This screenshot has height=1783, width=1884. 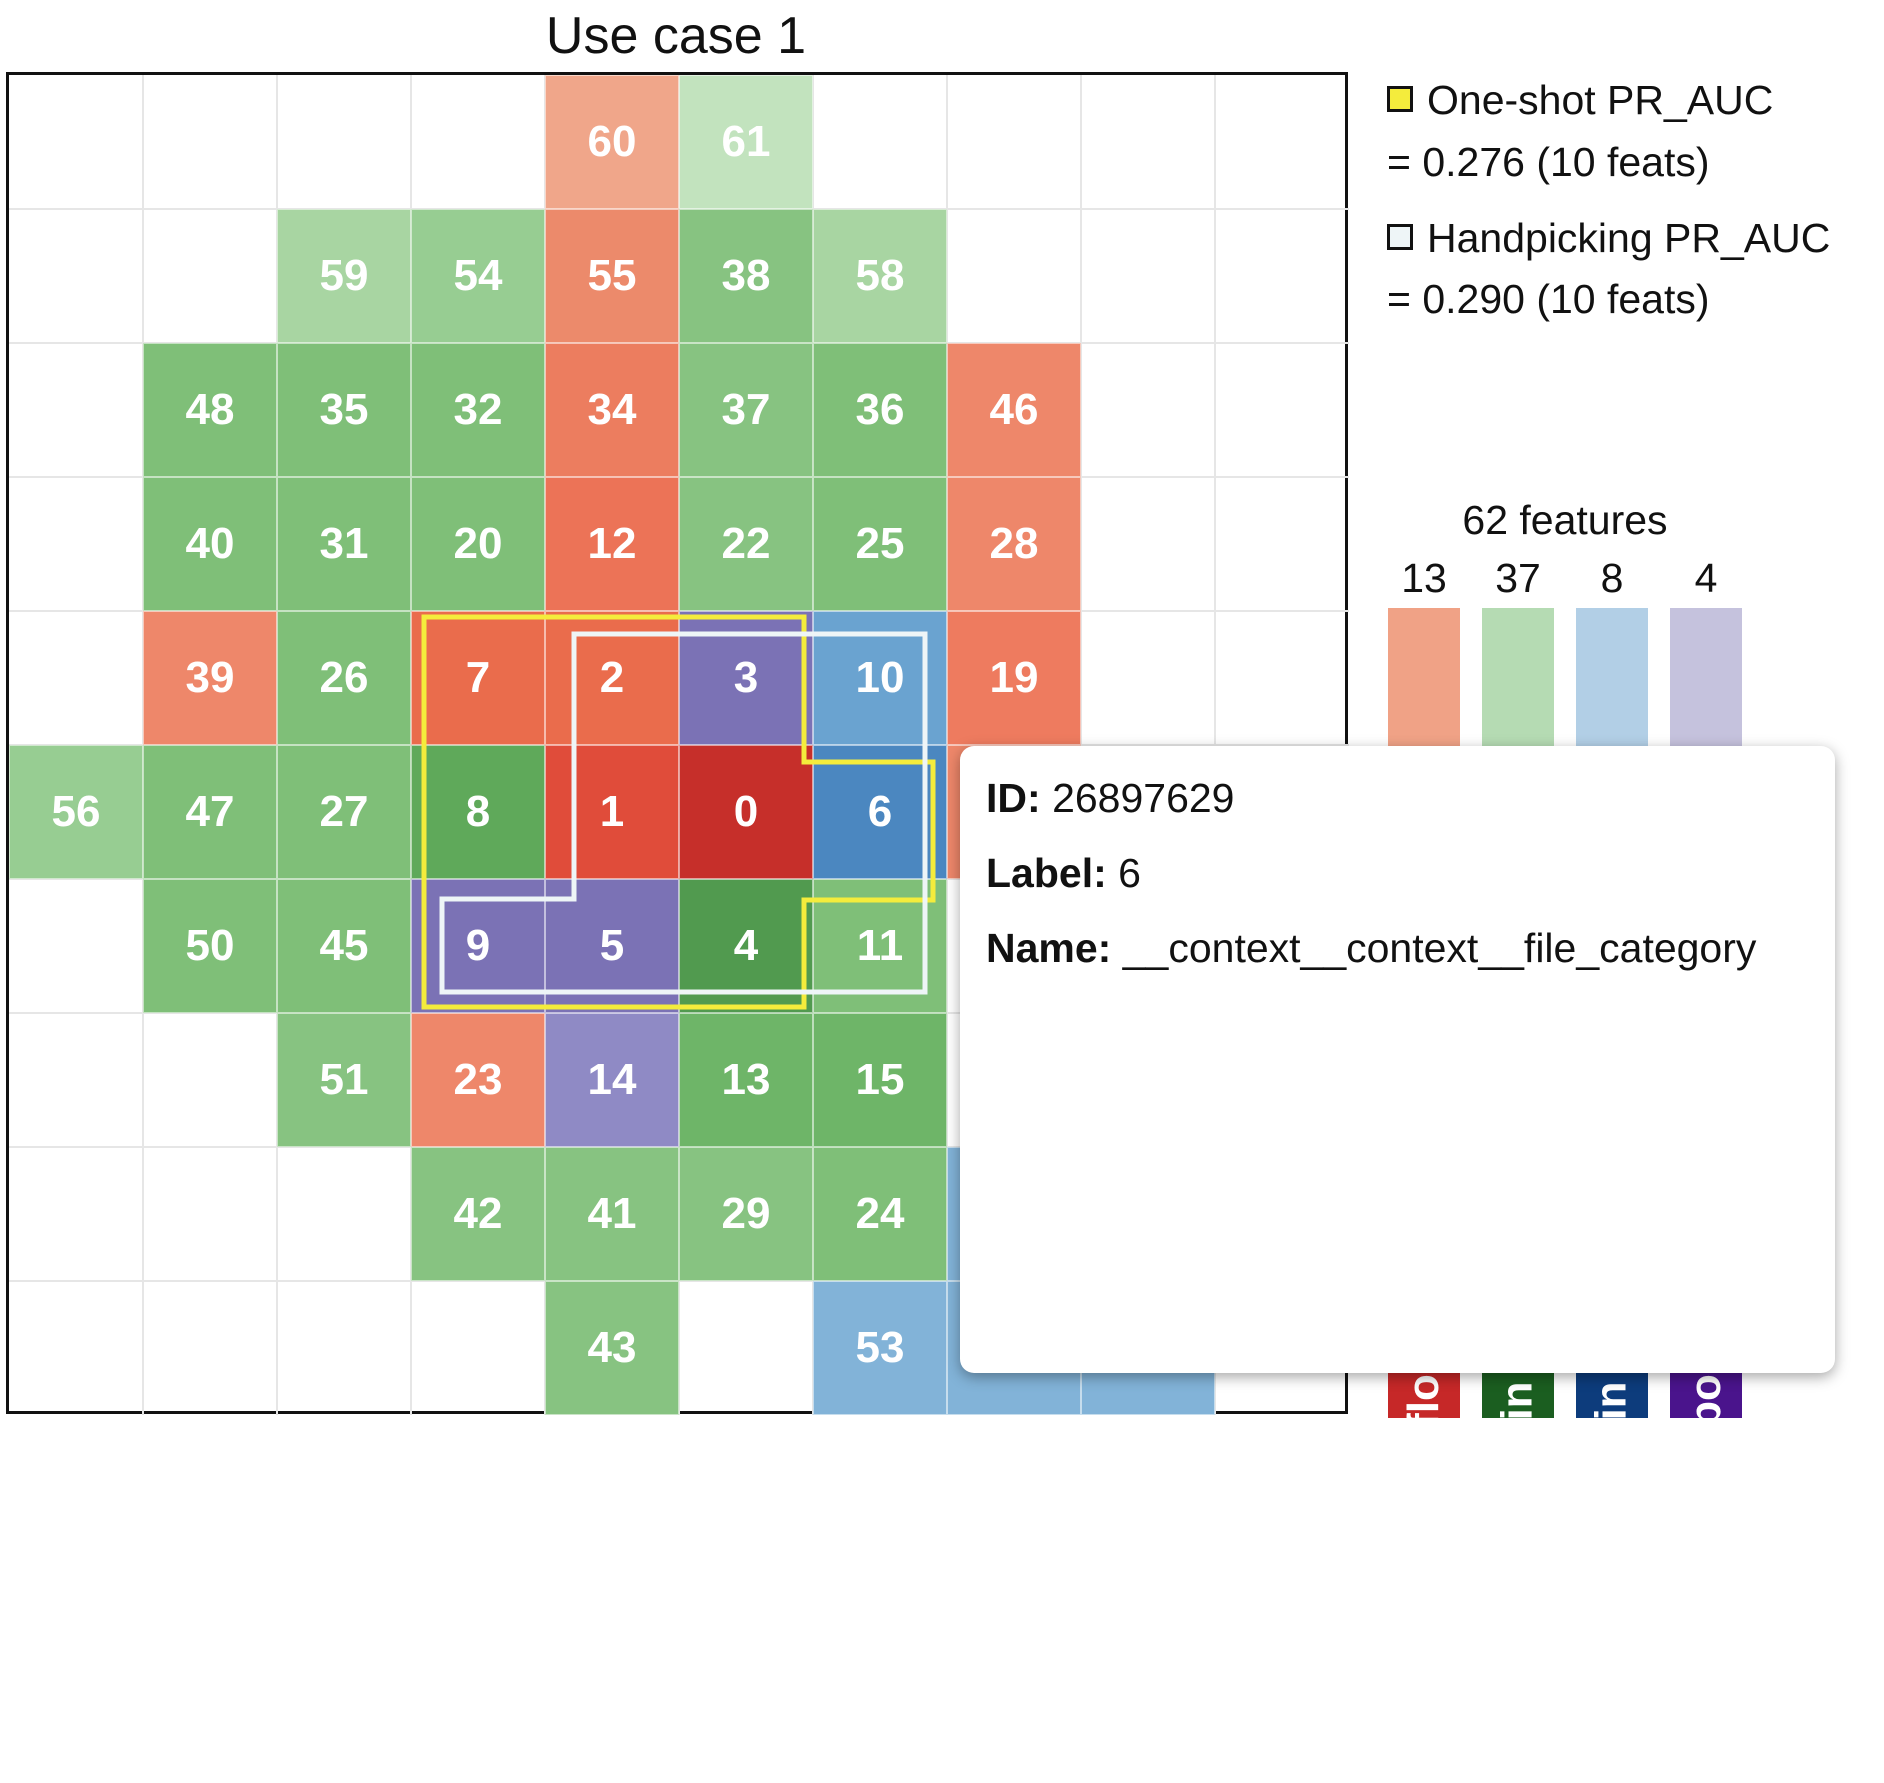 I want to click on category-tab-purple: bo, so click(x=1706, y=1395).